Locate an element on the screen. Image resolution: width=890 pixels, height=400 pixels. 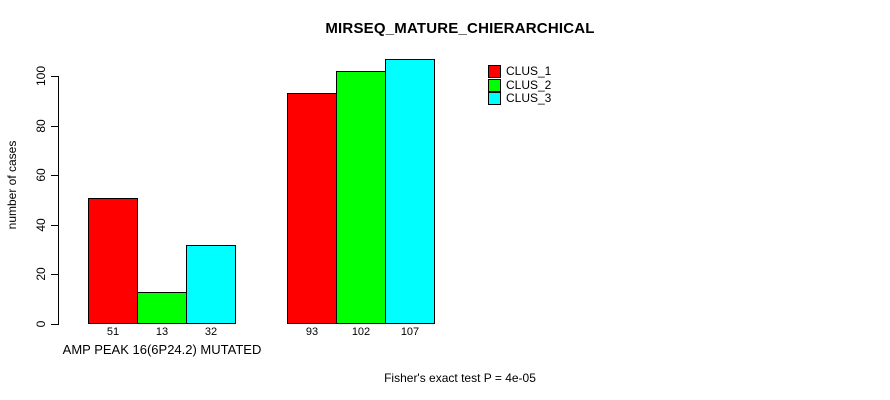
legend-label-CLUS_1: CLUS_1 is located at coordinates (529, 71).